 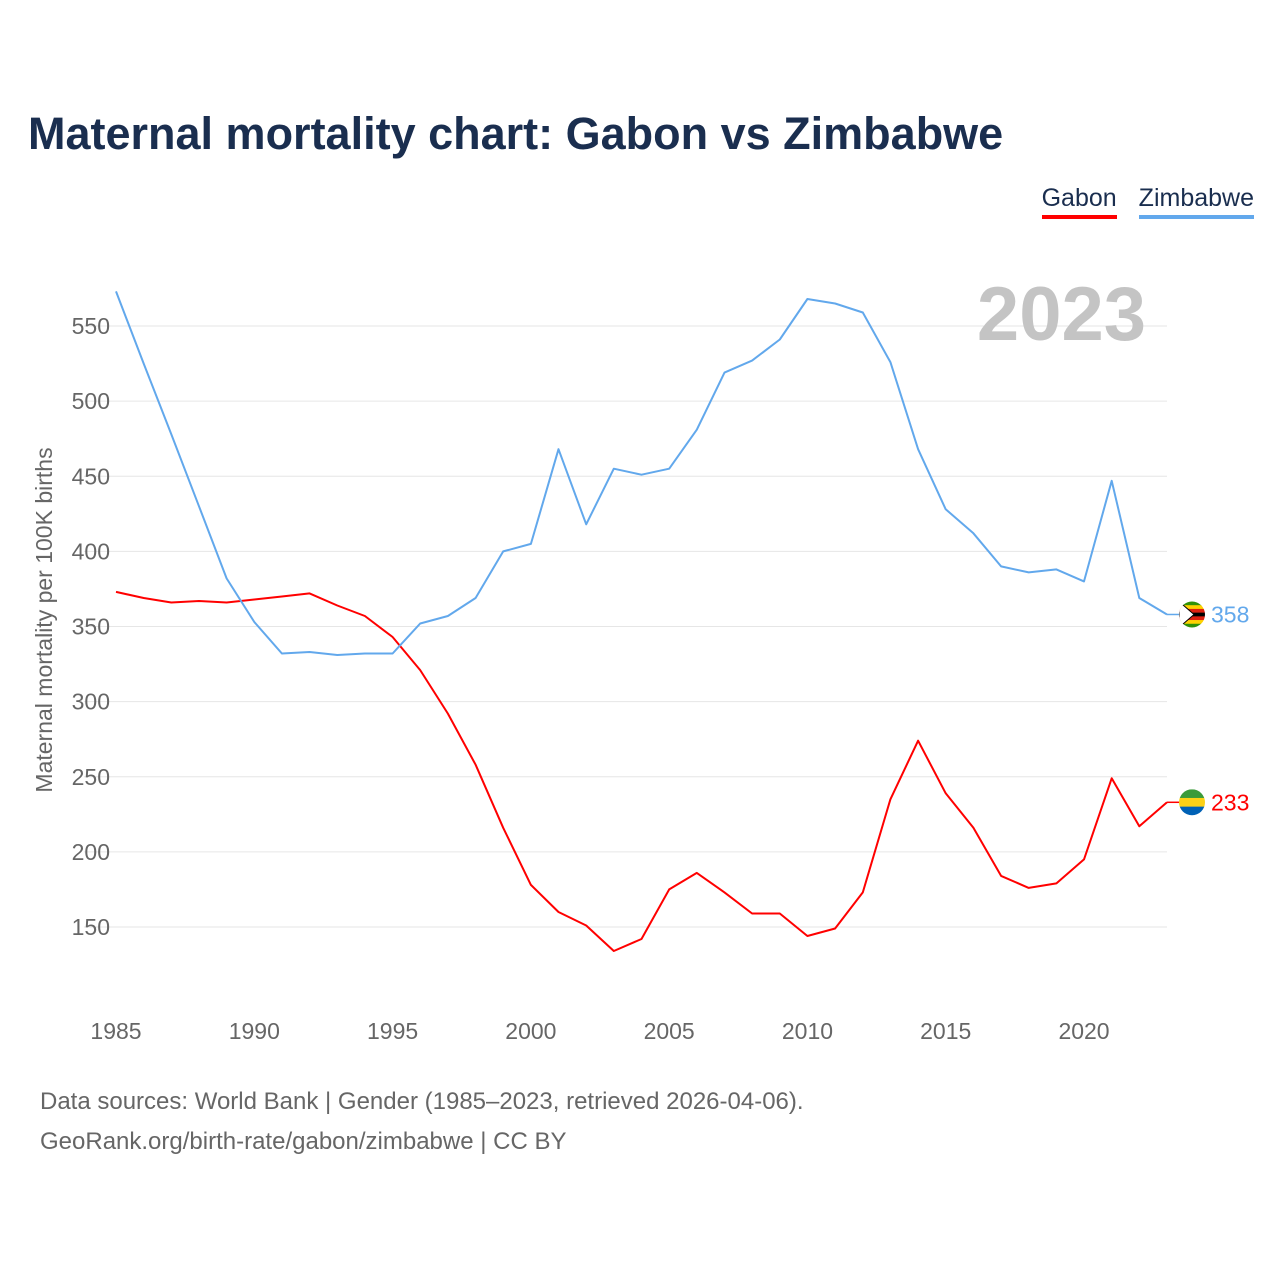 What do you see at coordinates (91, 702) in the screenshot?
I see `y-tick-label: 300` at bounding box center [91, 702].